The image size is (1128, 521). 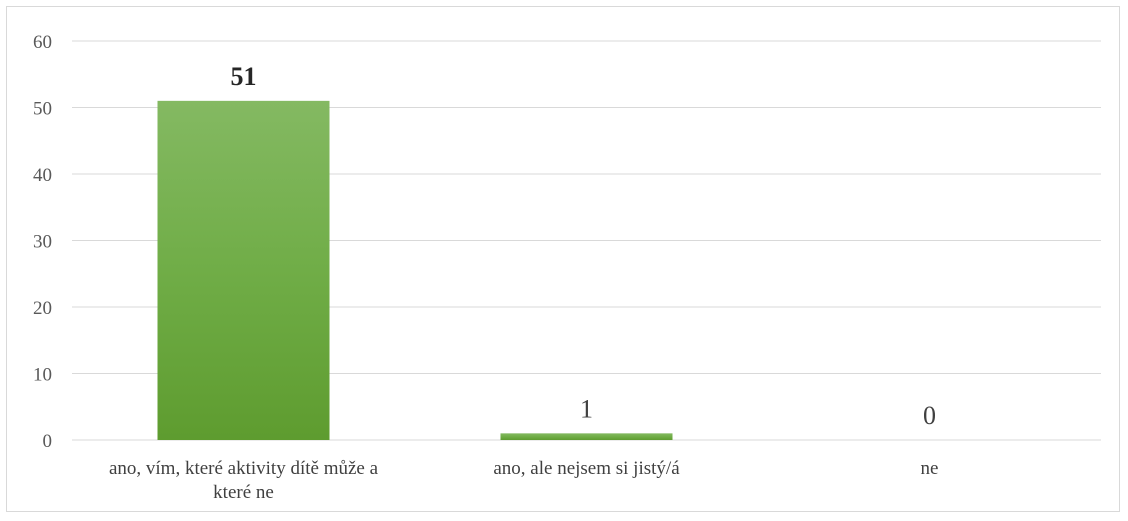 I want to click on category-label: ano, ale nejsem si jistý/á, so click(x=586, y=468).